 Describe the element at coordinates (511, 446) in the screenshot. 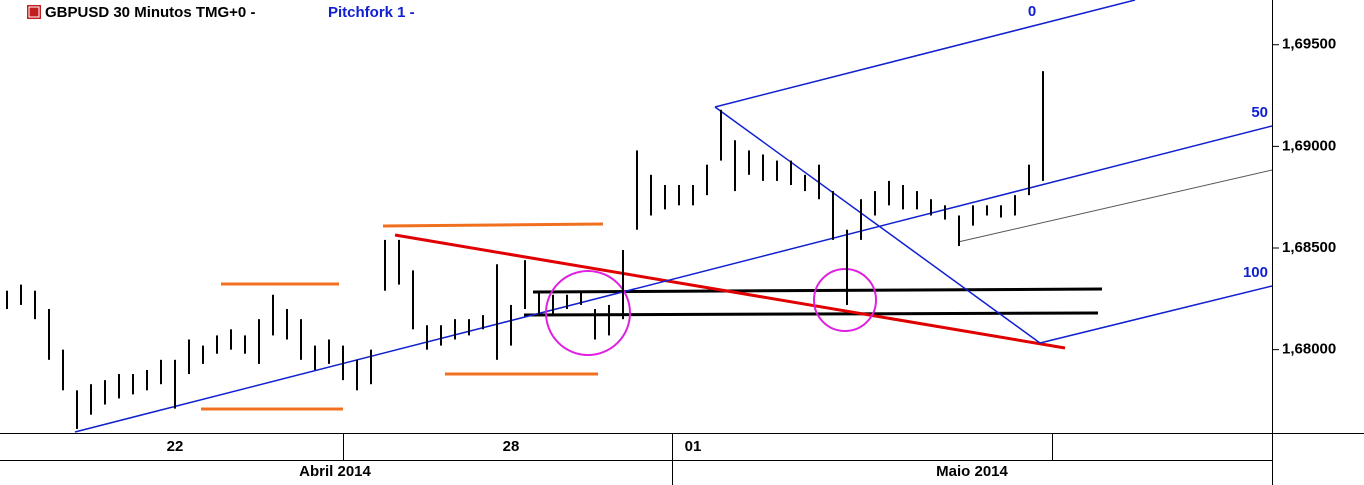

I see `x-tick-label: 28` at that location.